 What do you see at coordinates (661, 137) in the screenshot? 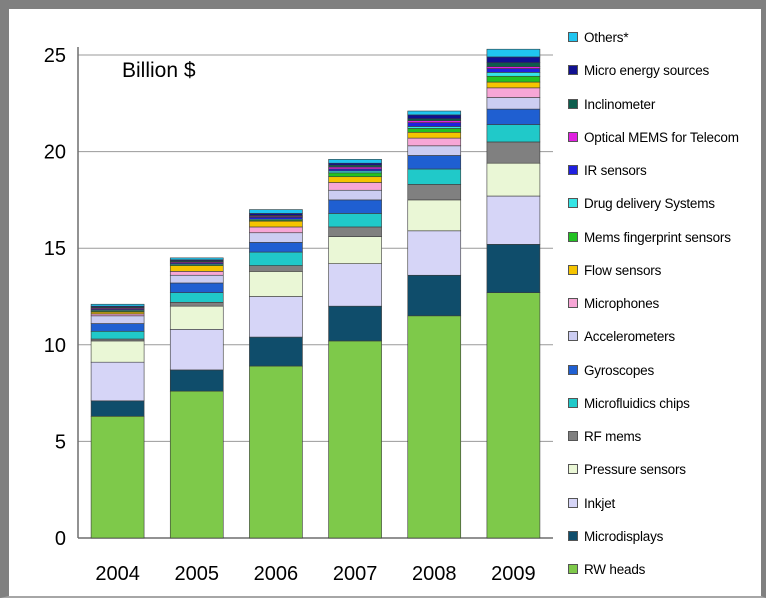
I see `legend-label: Optical MEMS for Telecom` at bounding box center [661, 137].